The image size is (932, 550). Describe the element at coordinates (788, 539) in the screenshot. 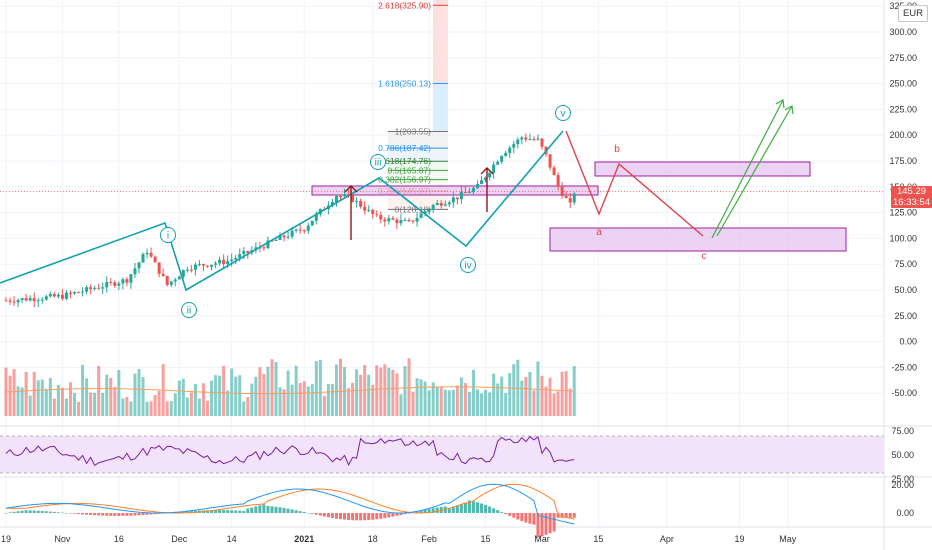

I see `date-tick-label: May` at that location.